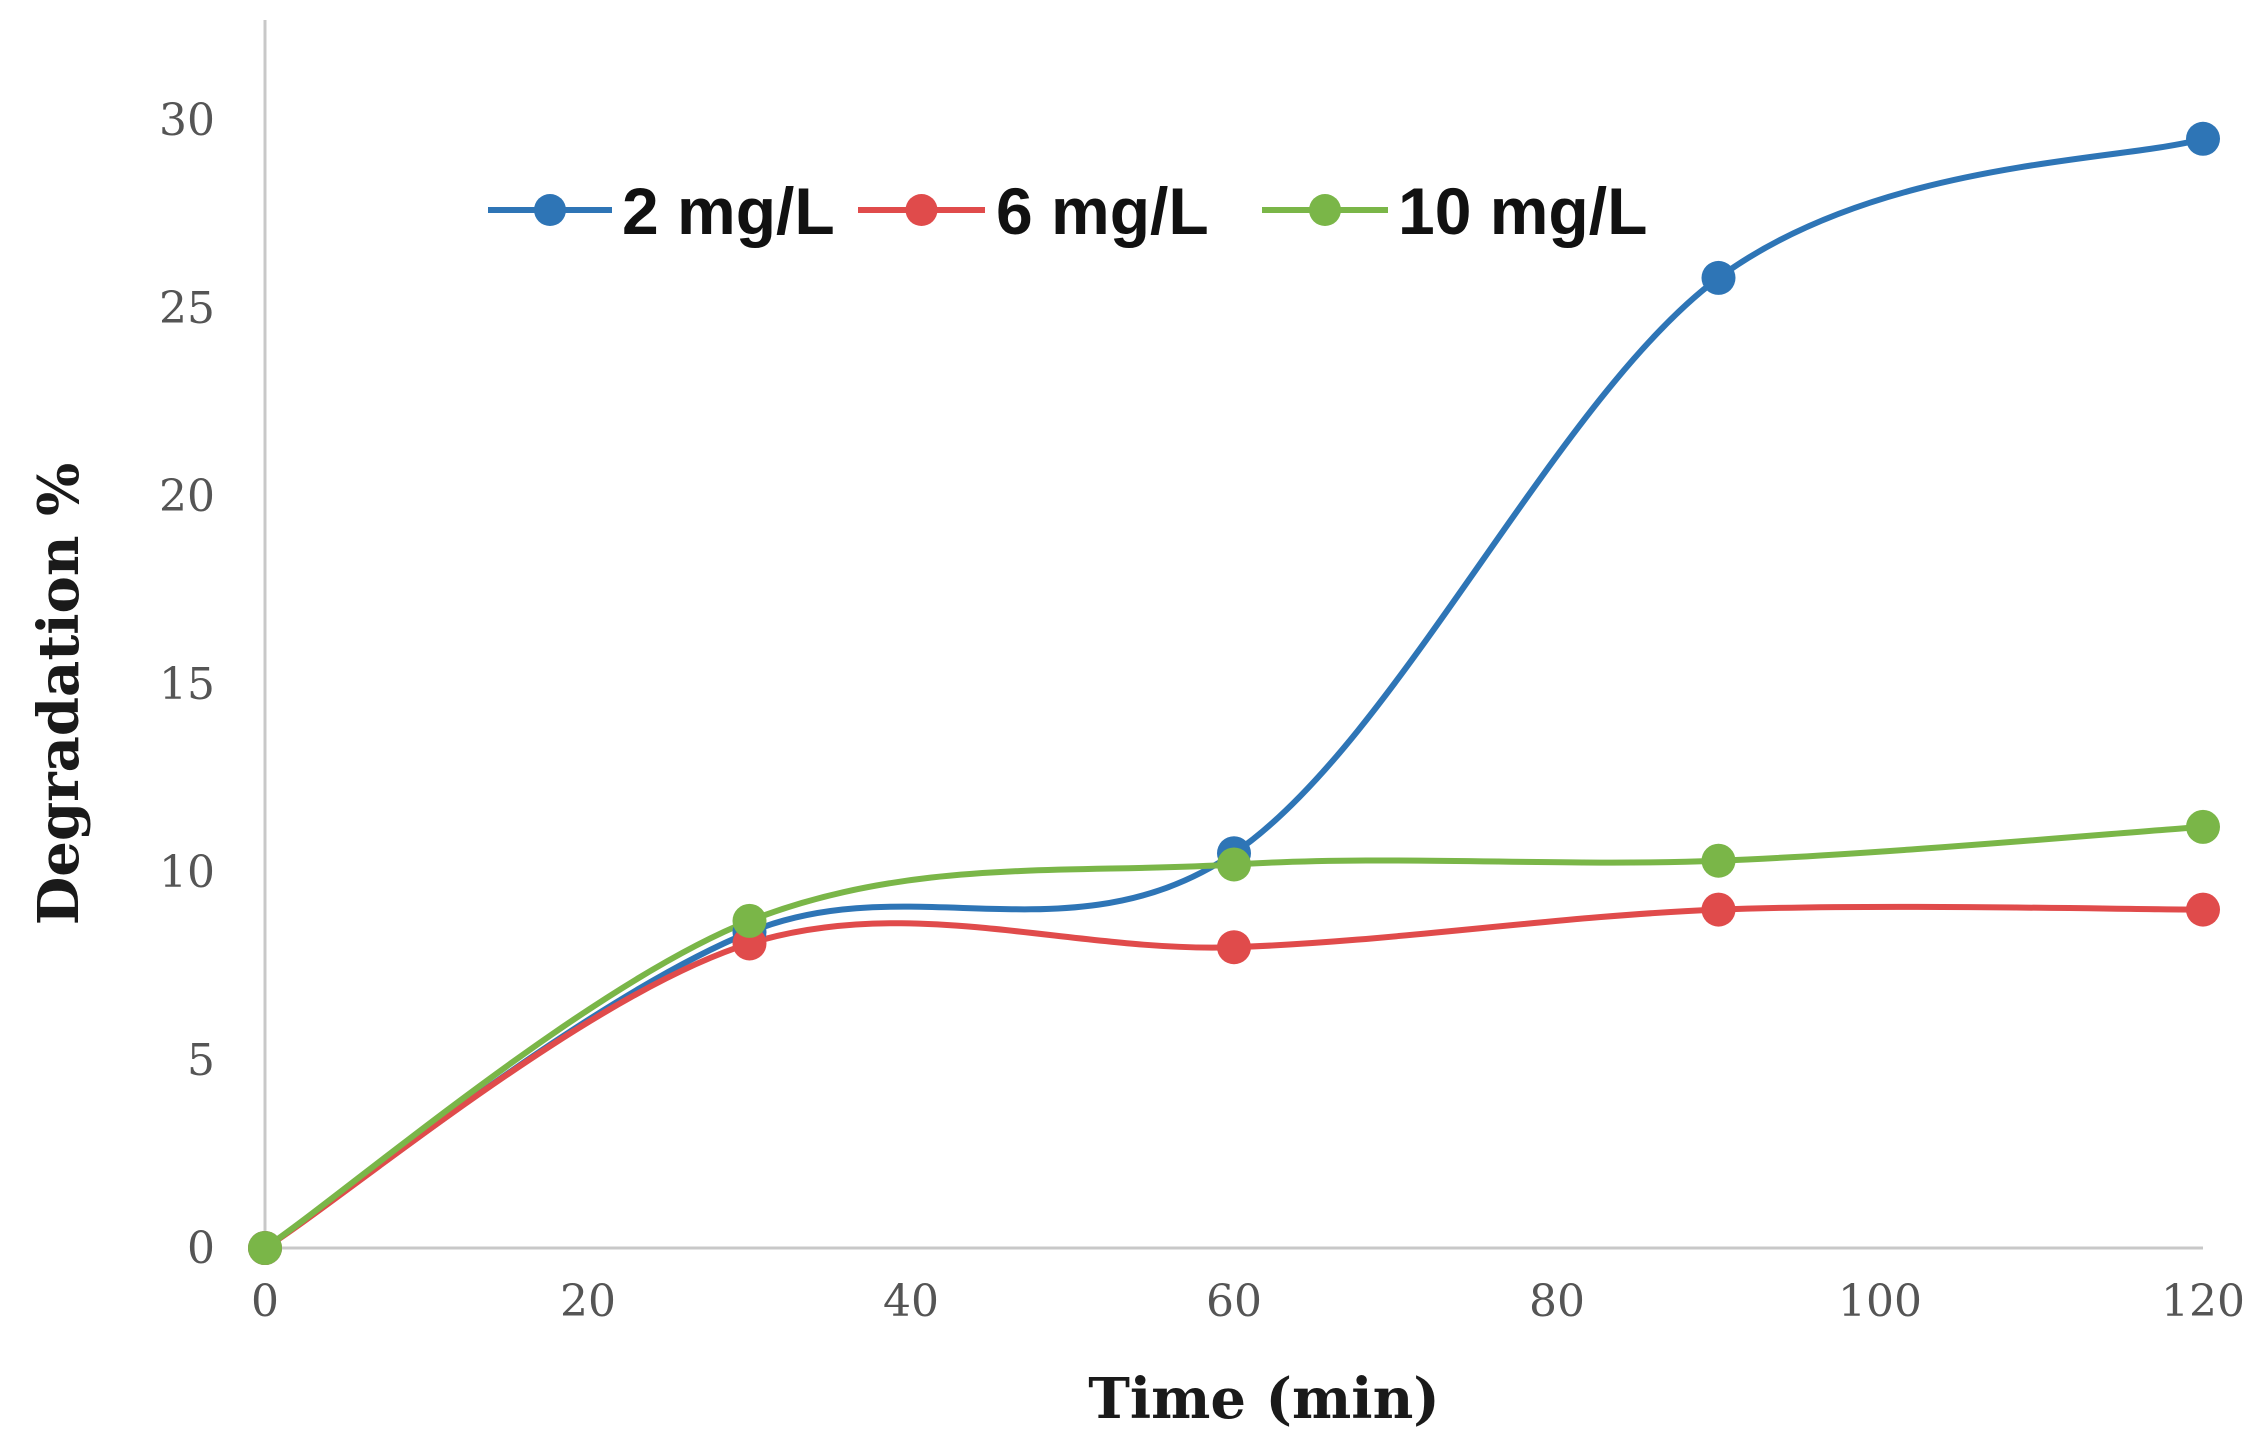 Image resolution: width=2260 pixels, height=1450 pixels. What do you see at coordinates (1880, 1301) in the screenshot?
I see `x-tick-label: 100` at bounding box center [1880, 1301].